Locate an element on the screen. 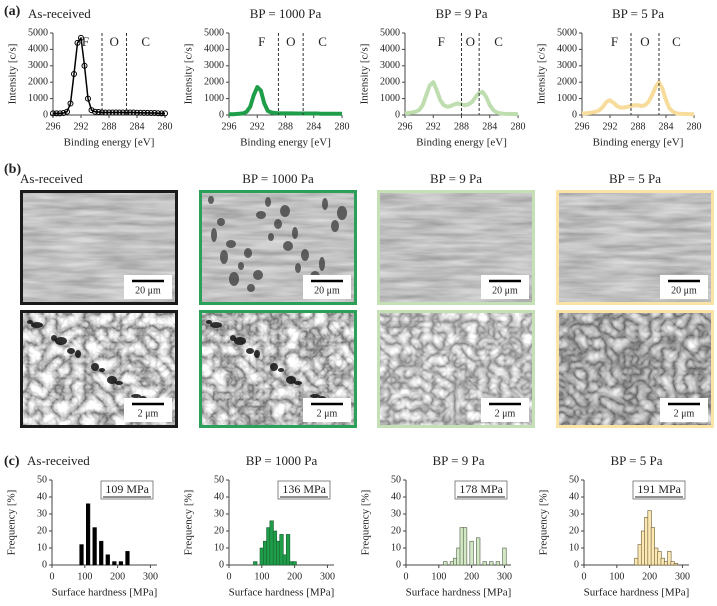 The height and width of the screenshot is (606, 717). x-tick-label: 200 is located at coordinates (294, 576).